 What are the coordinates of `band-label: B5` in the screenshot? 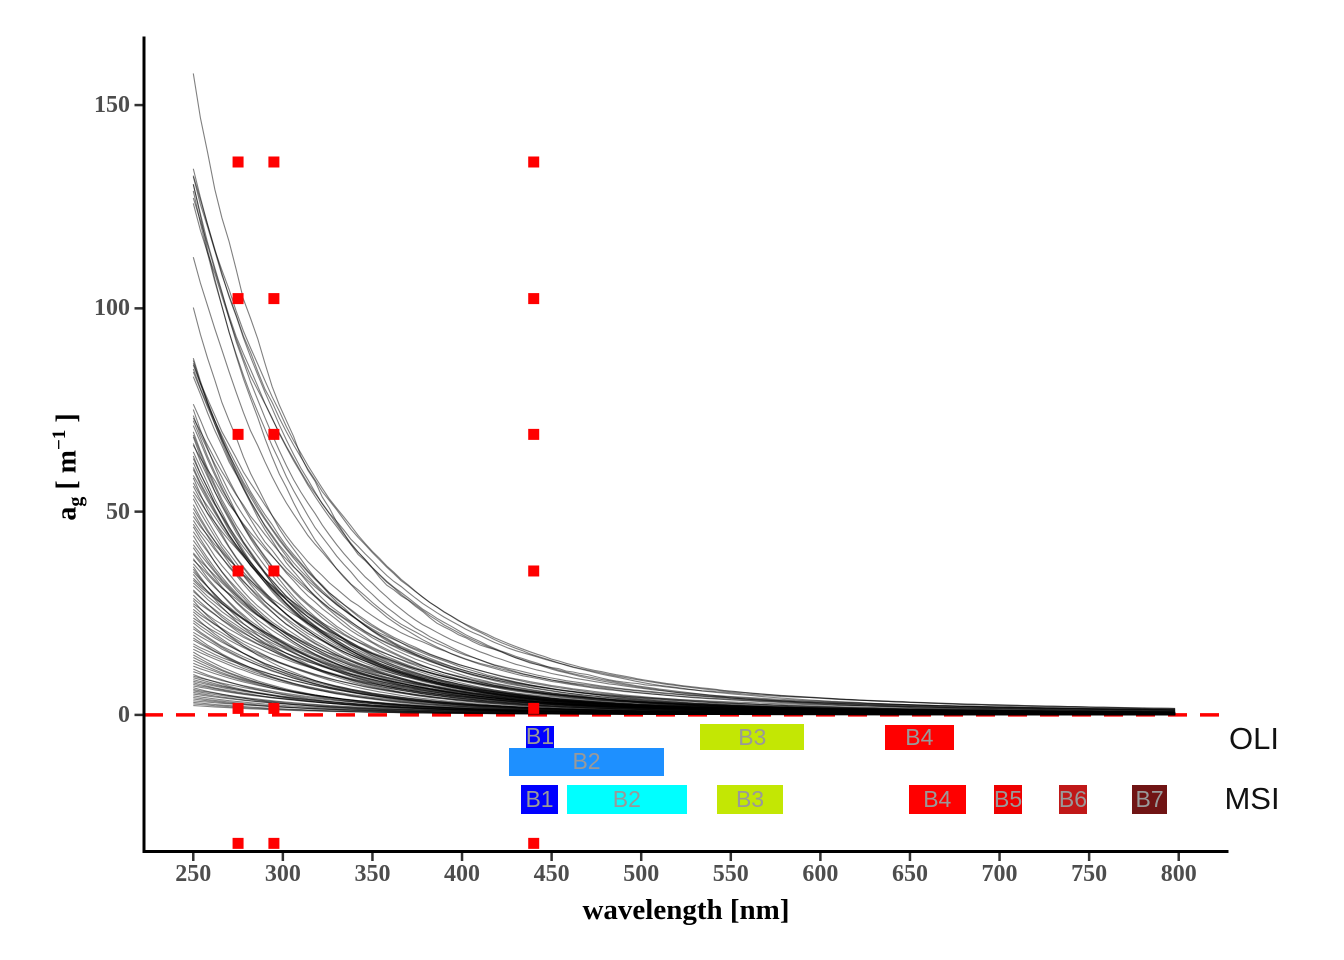 It's located at (1008, 799).